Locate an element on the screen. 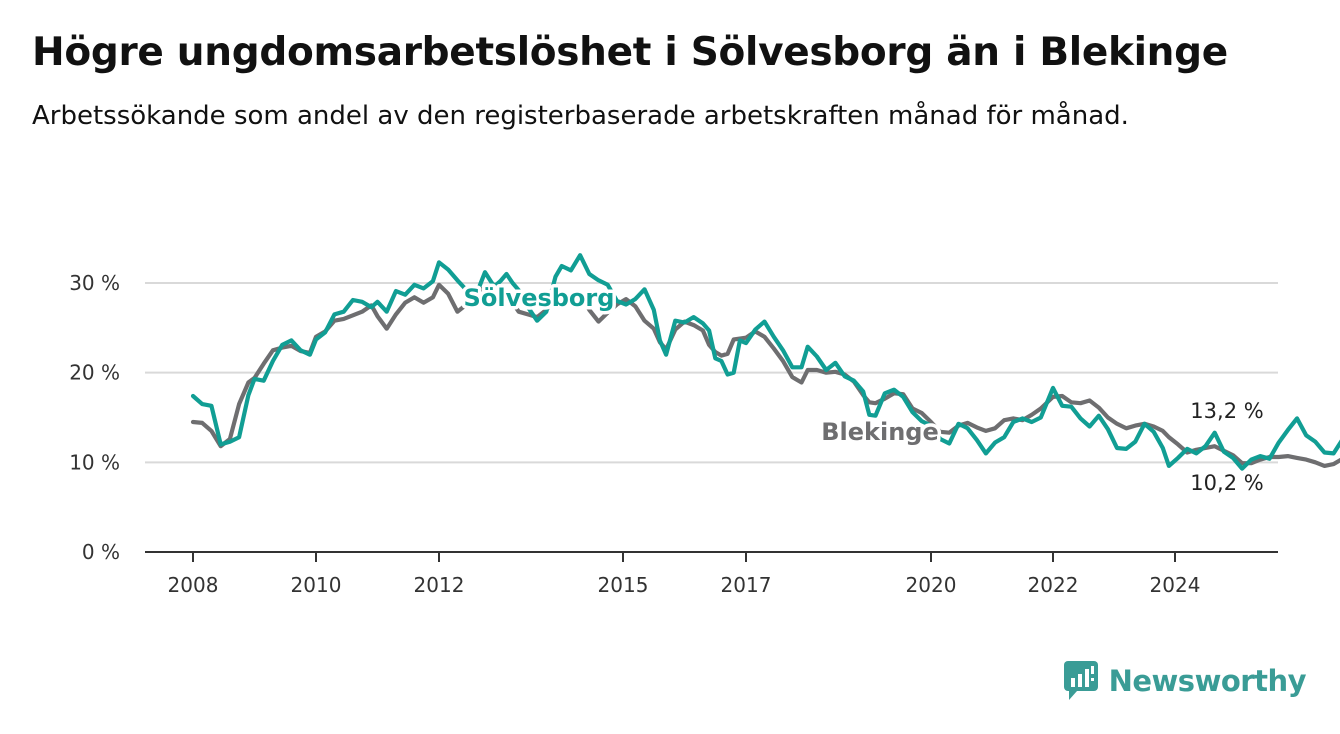 The image size is (1340, 734). x-tick-label: 2012 is located at coordinates (439, 585).